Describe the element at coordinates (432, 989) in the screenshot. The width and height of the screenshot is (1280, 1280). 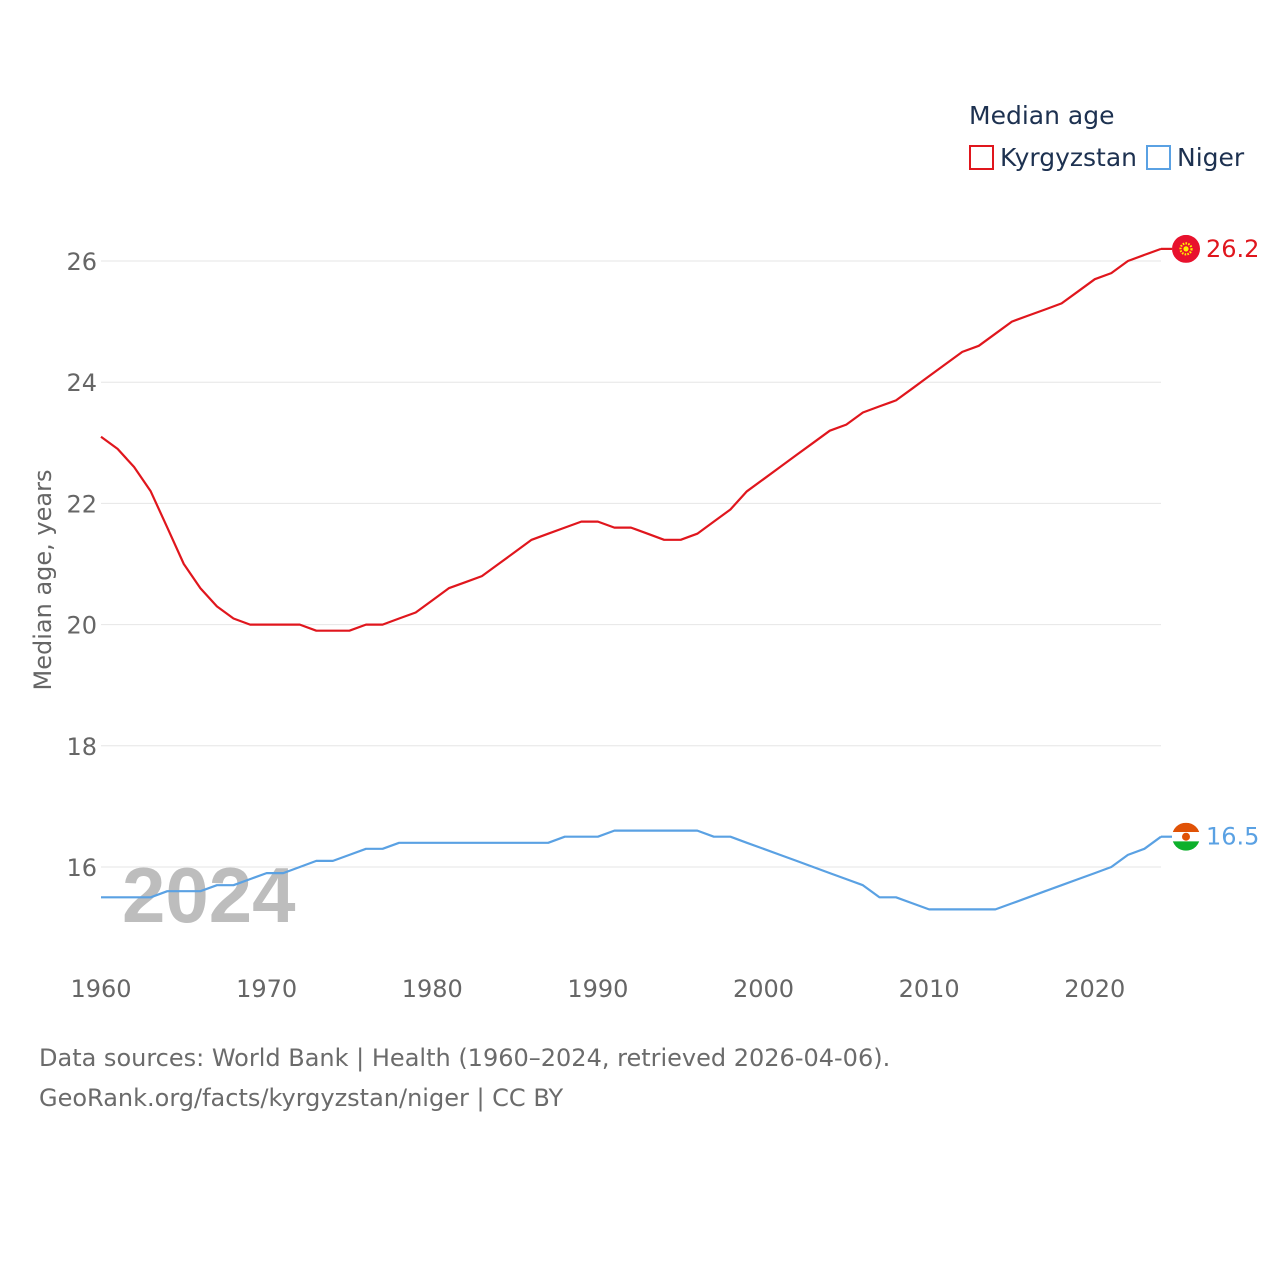
I see `x-tick-label: 1980` at that location.